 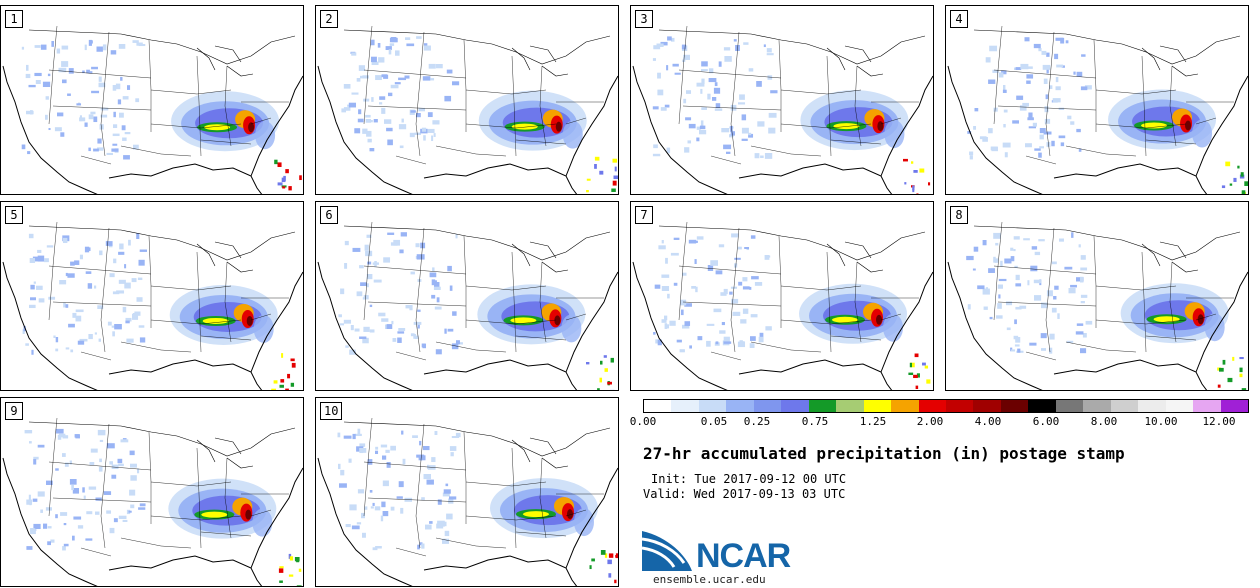 What do you see at coordinates (988, 421) in the screenshot?
I see `colorbar-tick-label: 4.00` at bounding box center [988, 421].